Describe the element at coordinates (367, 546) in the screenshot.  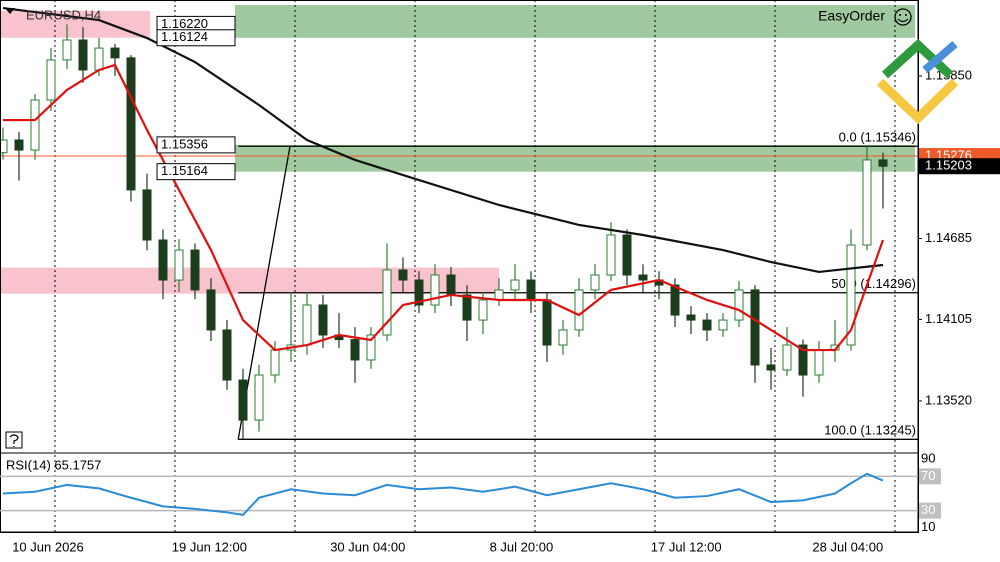
I see `x-tick-label: 30 Jun 04:00` at that location.